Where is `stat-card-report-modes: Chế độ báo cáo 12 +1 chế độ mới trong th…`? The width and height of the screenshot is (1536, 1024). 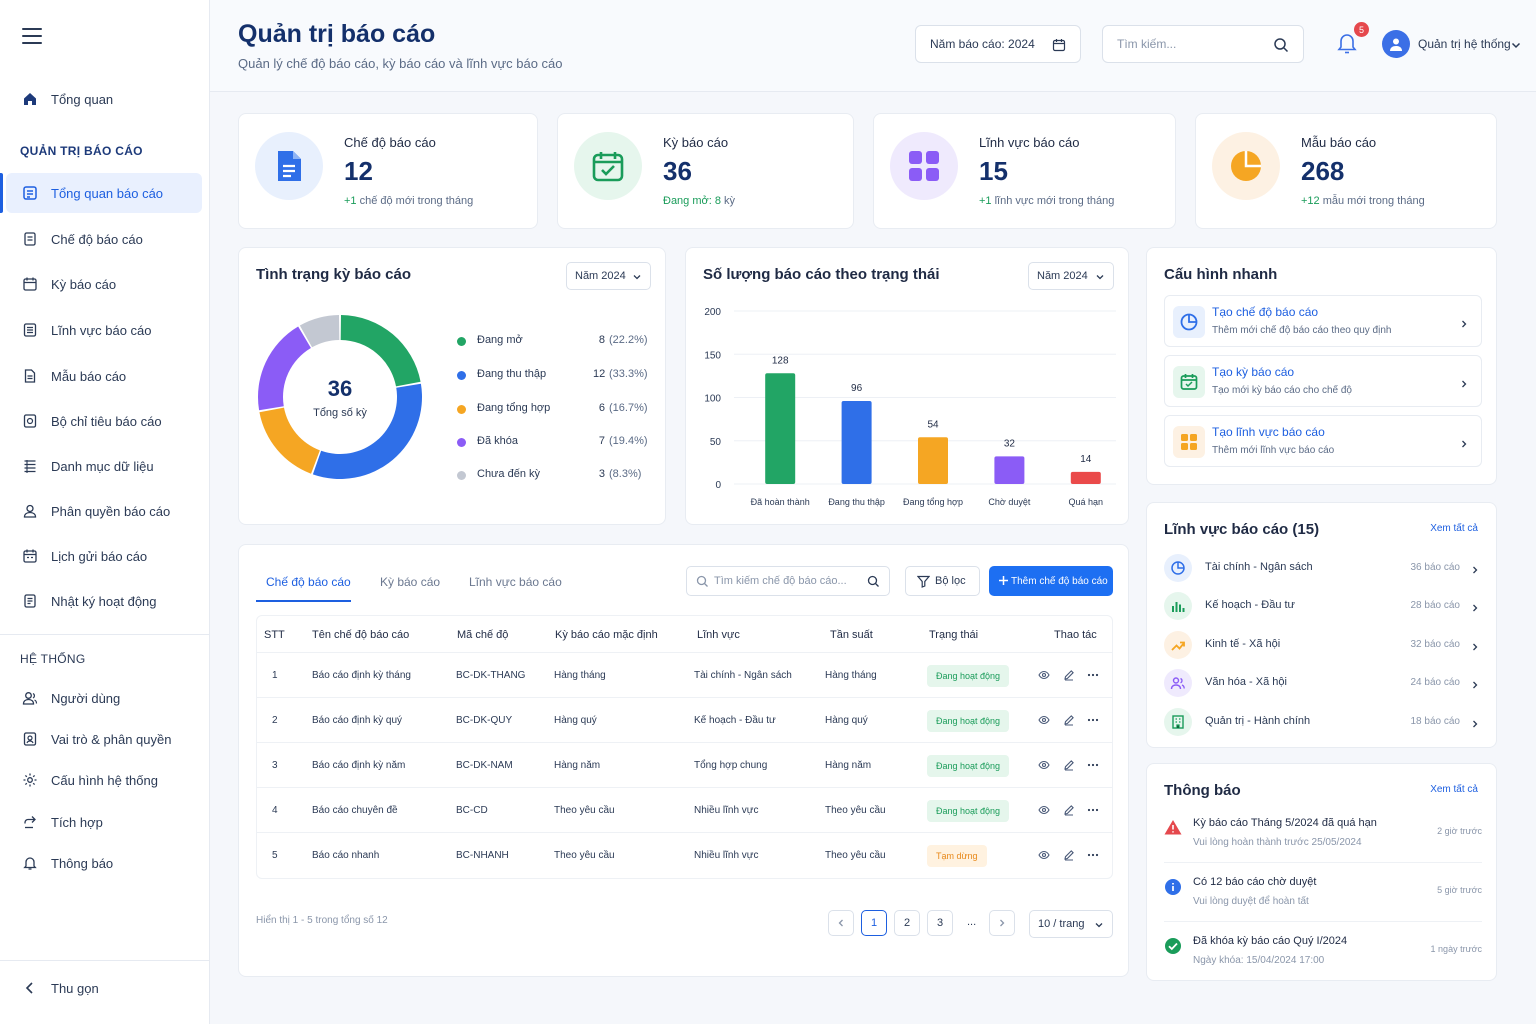
stat-card-report-modes: Chế độ báo cáo 12 +1 chế độ mới trong th… is located at coordinates (388, 171).